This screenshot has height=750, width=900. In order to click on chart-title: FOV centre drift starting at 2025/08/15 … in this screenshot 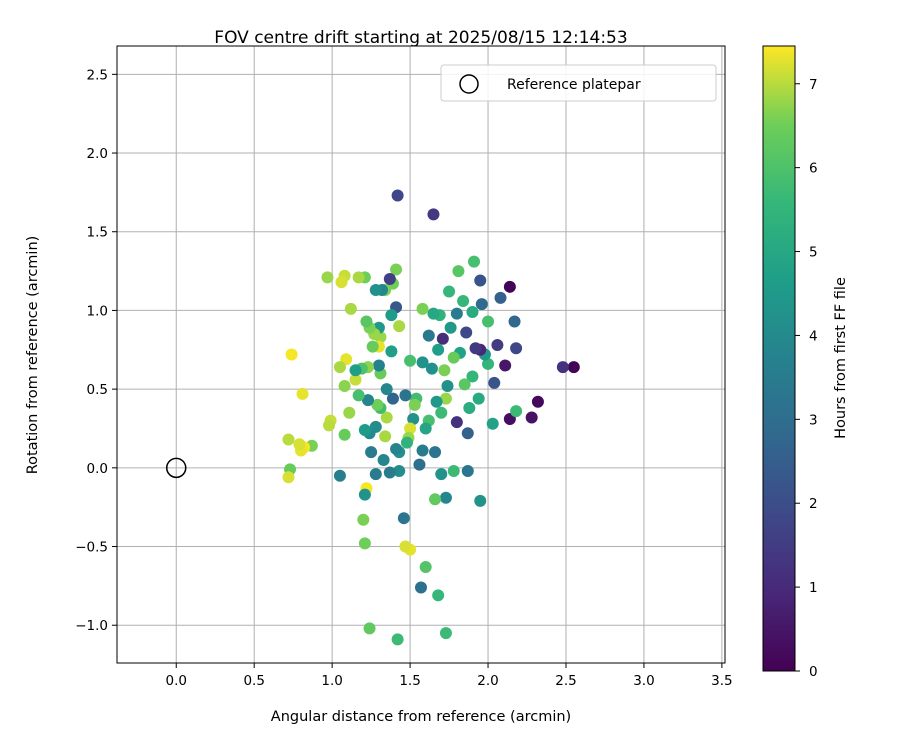, I will do `click(420, 38)`.